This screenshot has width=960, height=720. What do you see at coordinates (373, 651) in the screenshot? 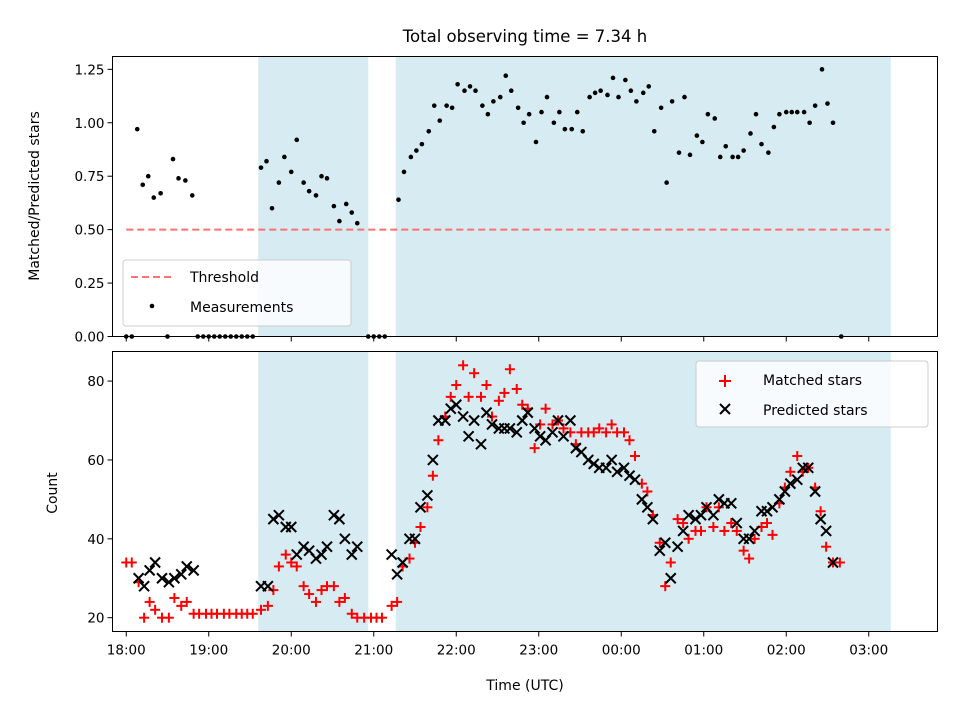
I see `x-tick-label: 21:00` at bounding box center [373, 651].